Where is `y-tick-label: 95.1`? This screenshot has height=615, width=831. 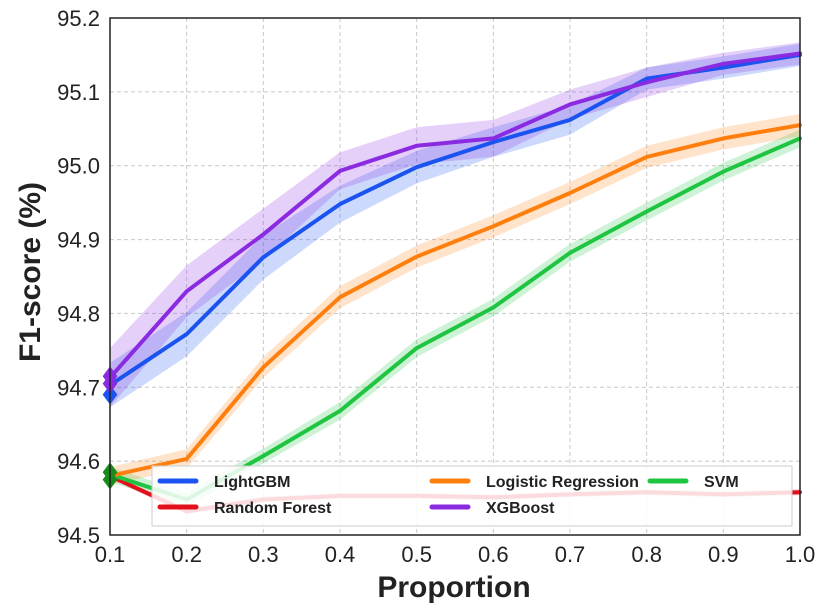
y-tick-label: 95.1 is located at coordinates (78, 92).